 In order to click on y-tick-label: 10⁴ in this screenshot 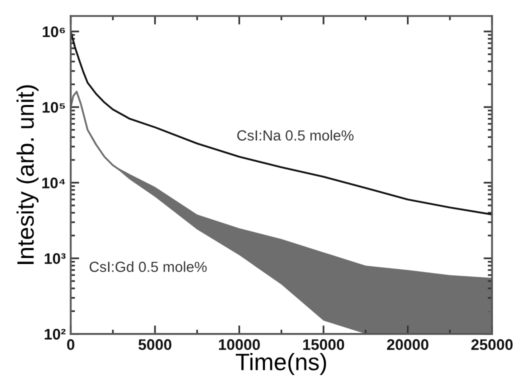, I will do `click(54, 183)`.